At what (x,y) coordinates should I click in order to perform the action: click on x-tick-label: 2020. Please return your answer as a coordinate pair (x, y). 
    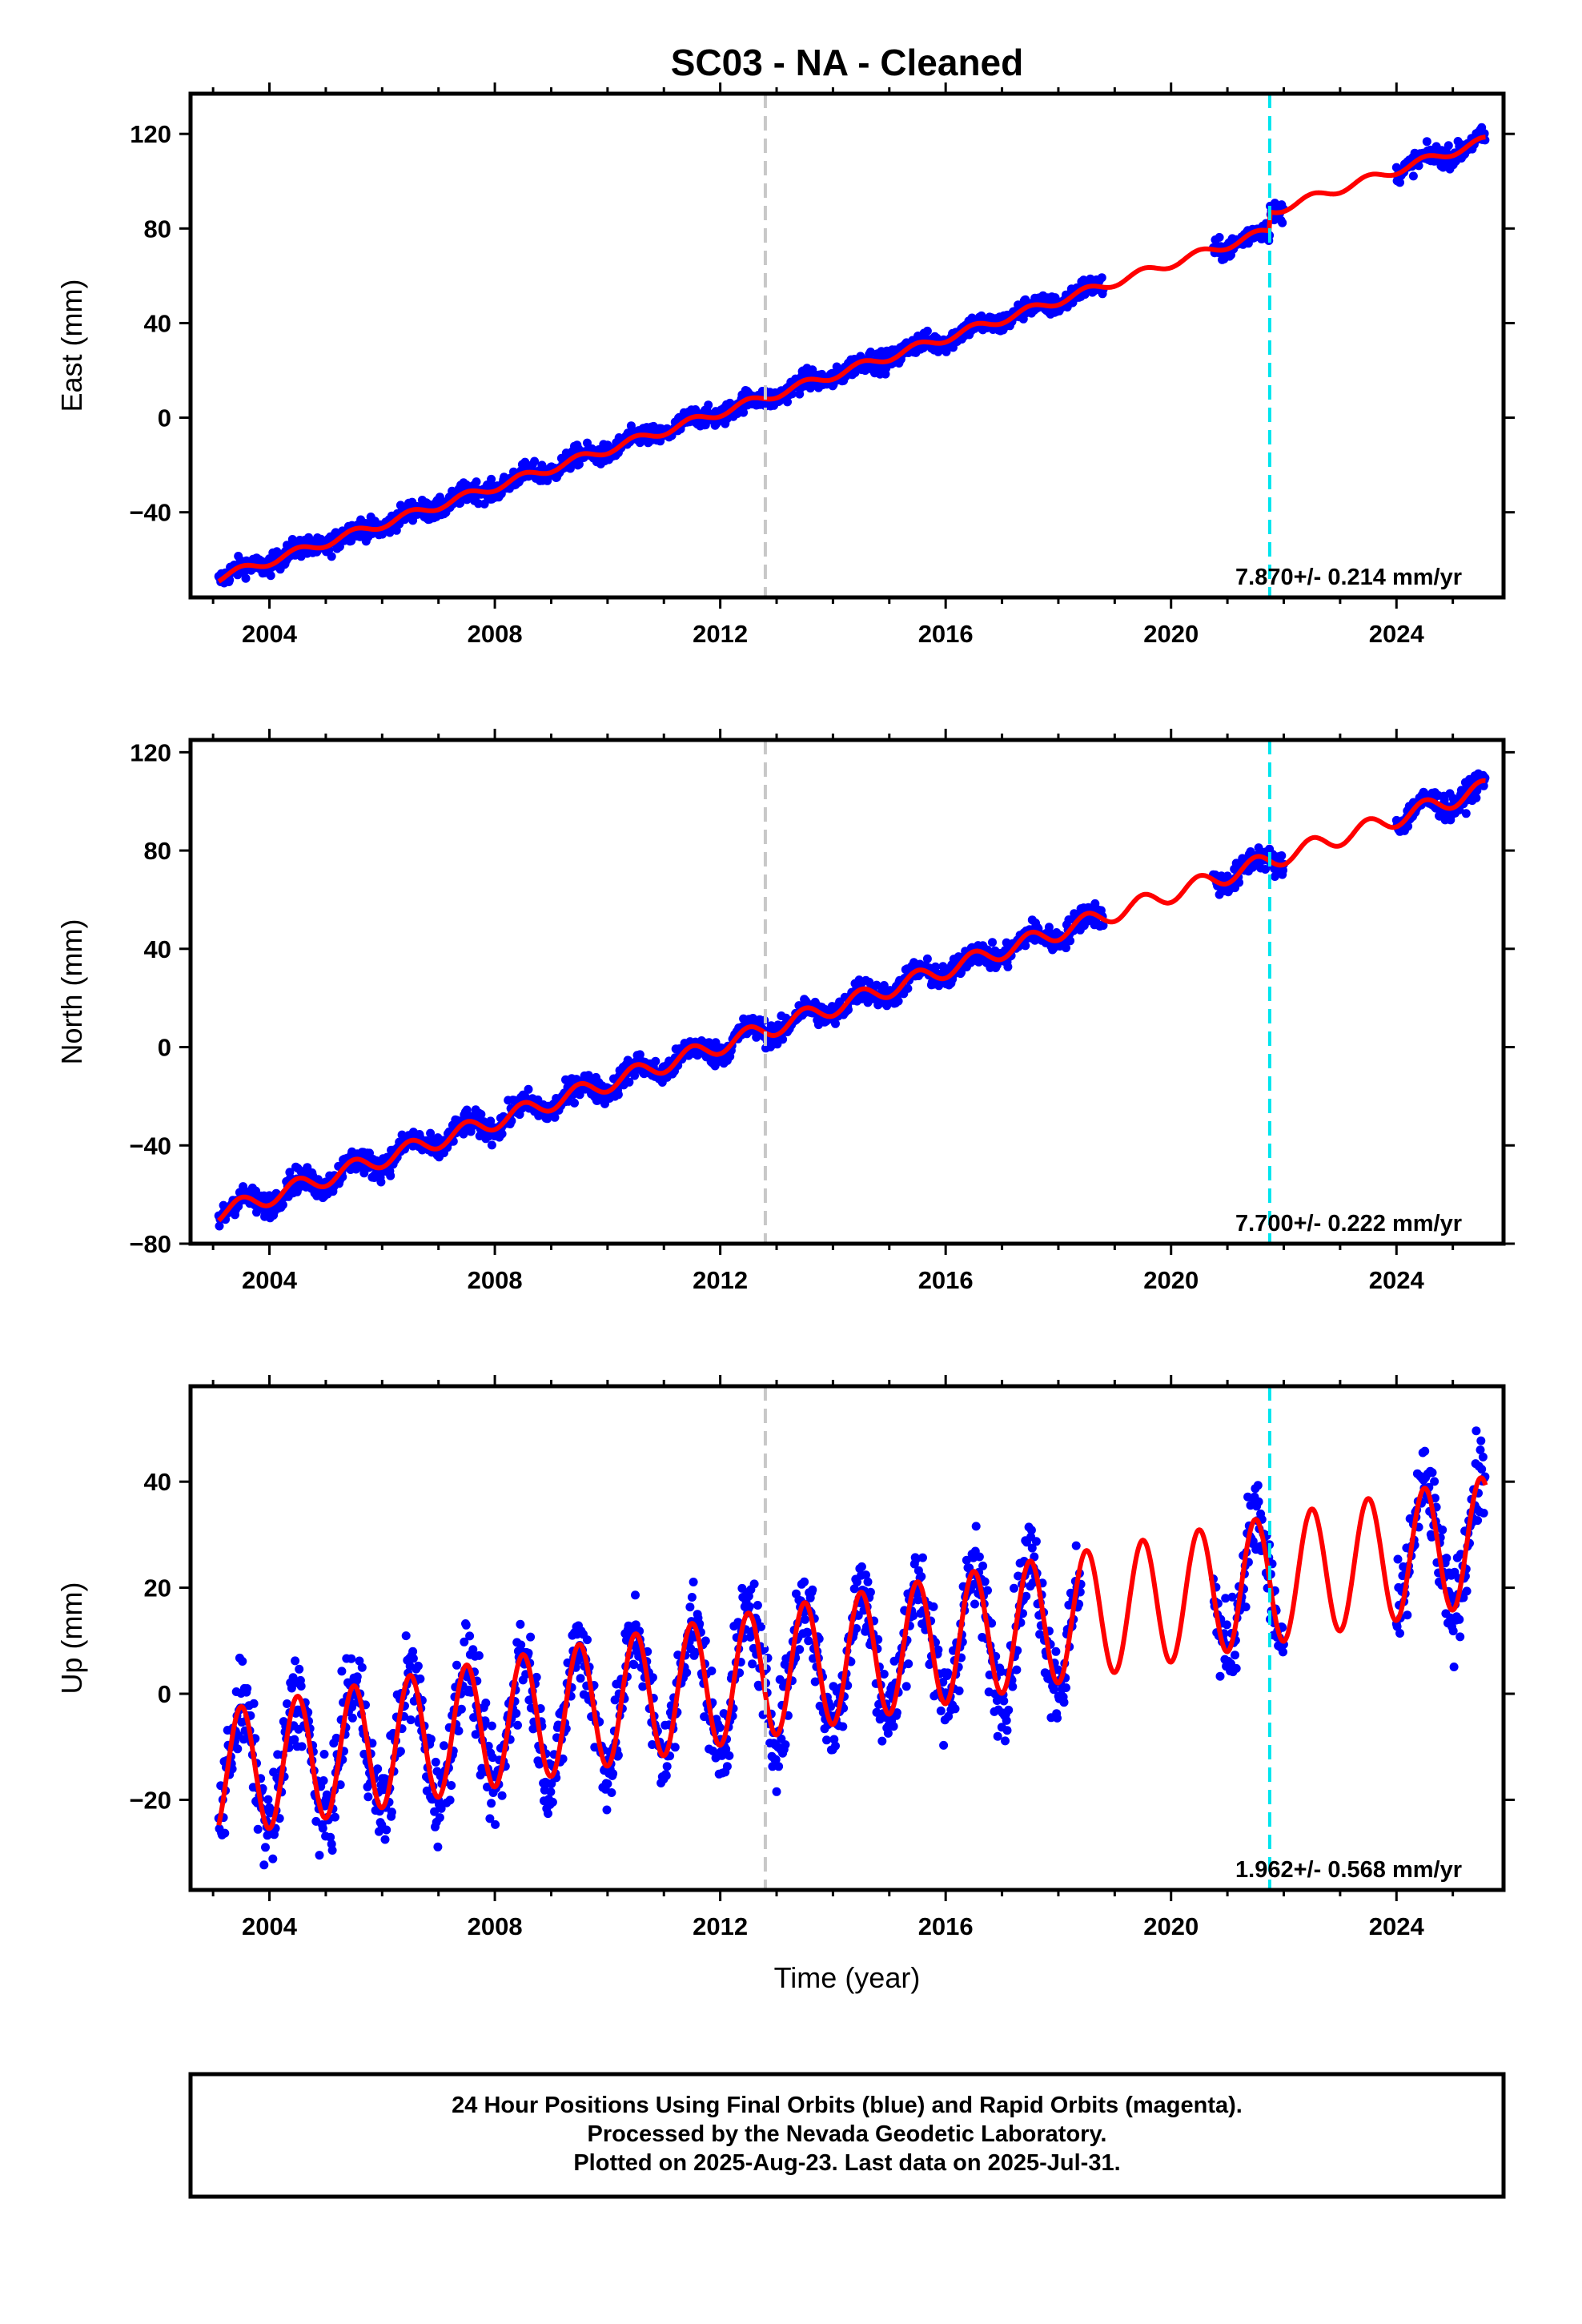
    Looking at the image, I should click on (1171, 1280).